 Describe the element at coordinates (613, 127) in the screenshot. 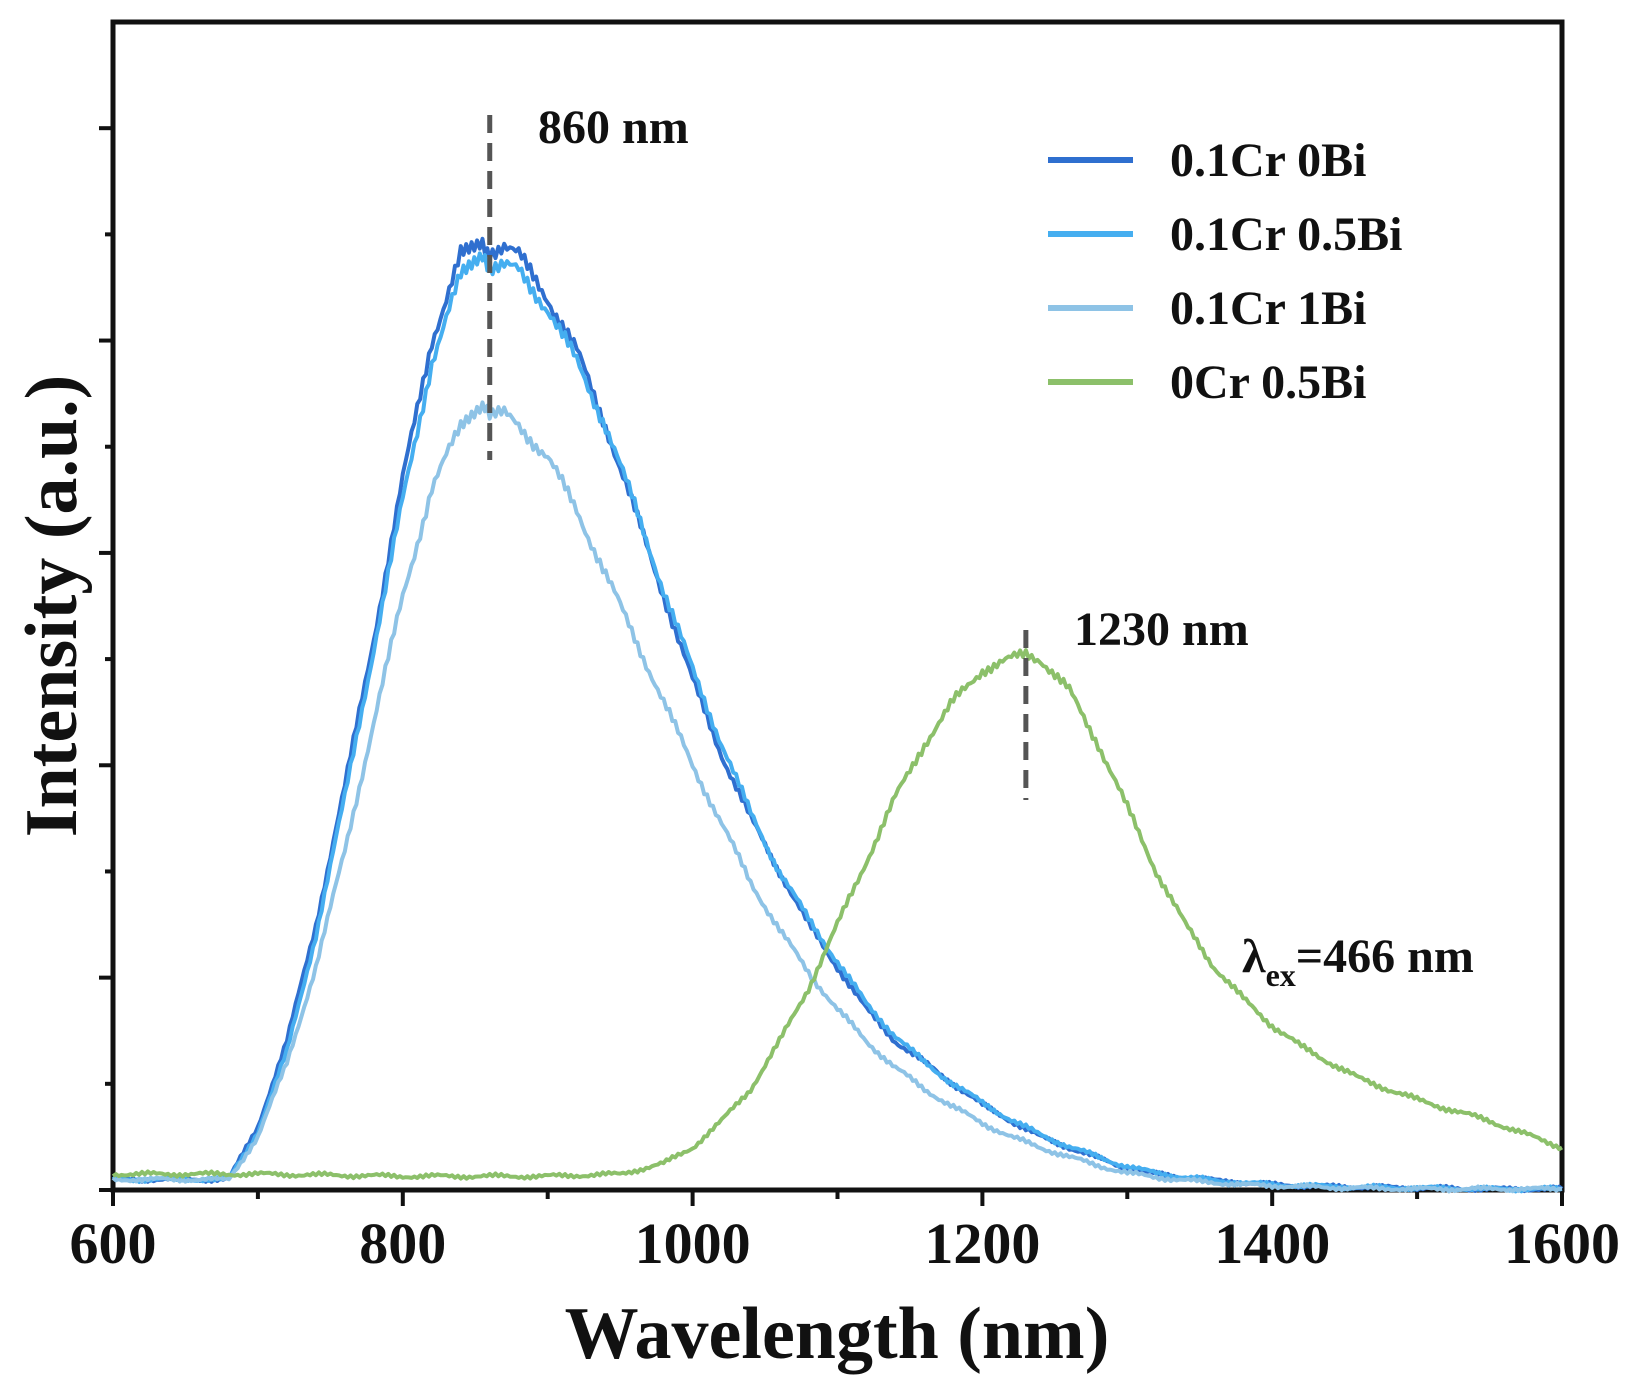

I see `peak1-label: 860 nm` at that location.